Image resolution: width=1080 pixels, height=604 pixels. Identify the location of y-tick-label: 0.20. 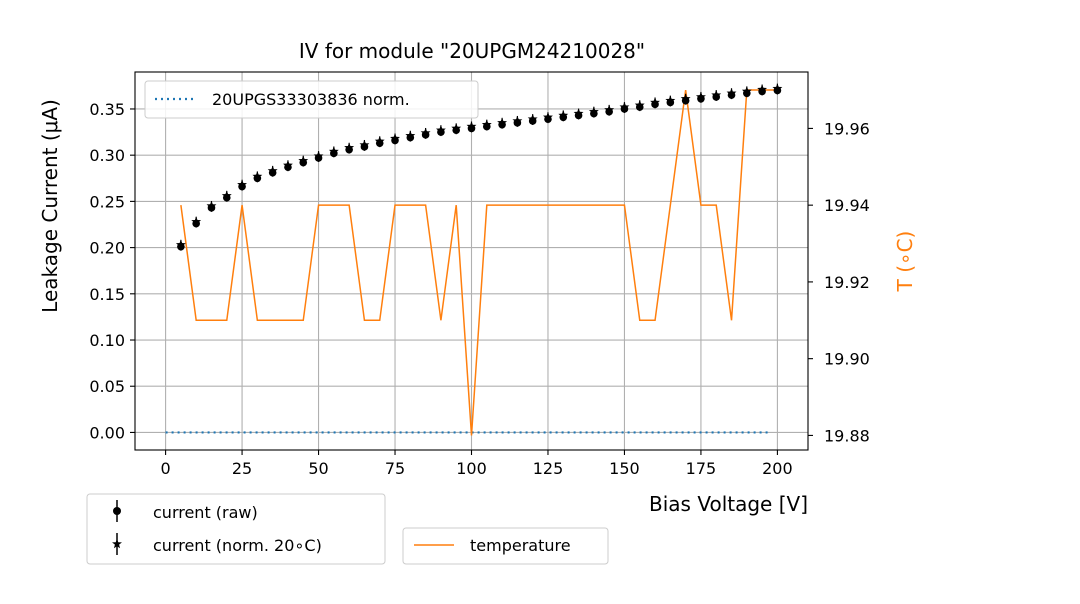
(107, 248).